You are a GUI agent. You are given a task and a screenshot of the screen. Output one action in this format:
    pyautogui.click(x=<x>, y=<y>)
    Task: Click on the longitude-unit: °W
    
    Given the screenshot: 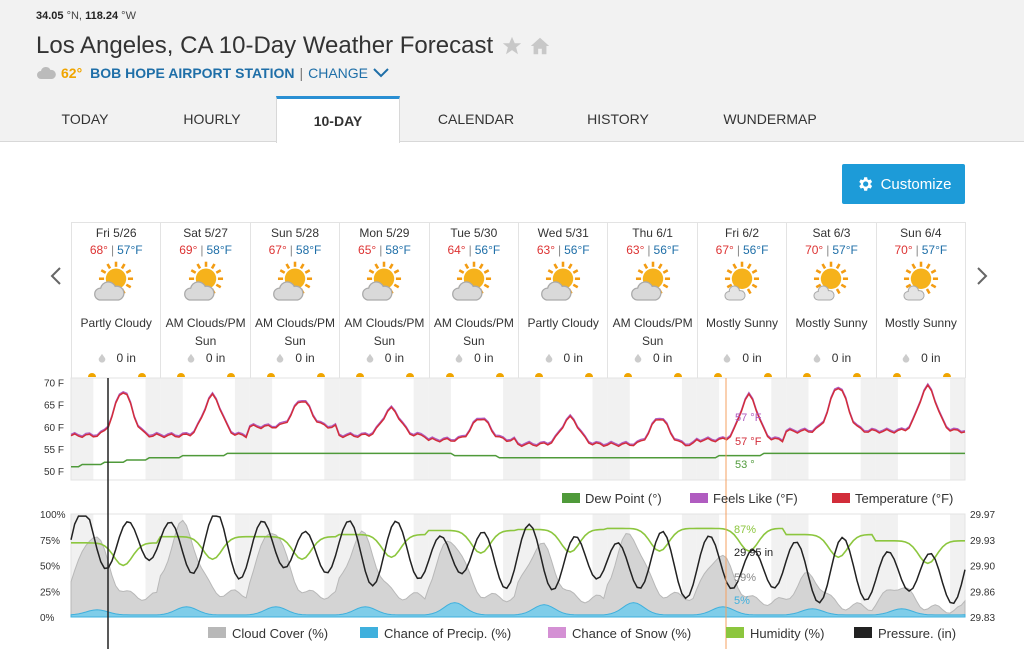 What is the action you would take?
    pyautogui.click(x=128, y=16)
    